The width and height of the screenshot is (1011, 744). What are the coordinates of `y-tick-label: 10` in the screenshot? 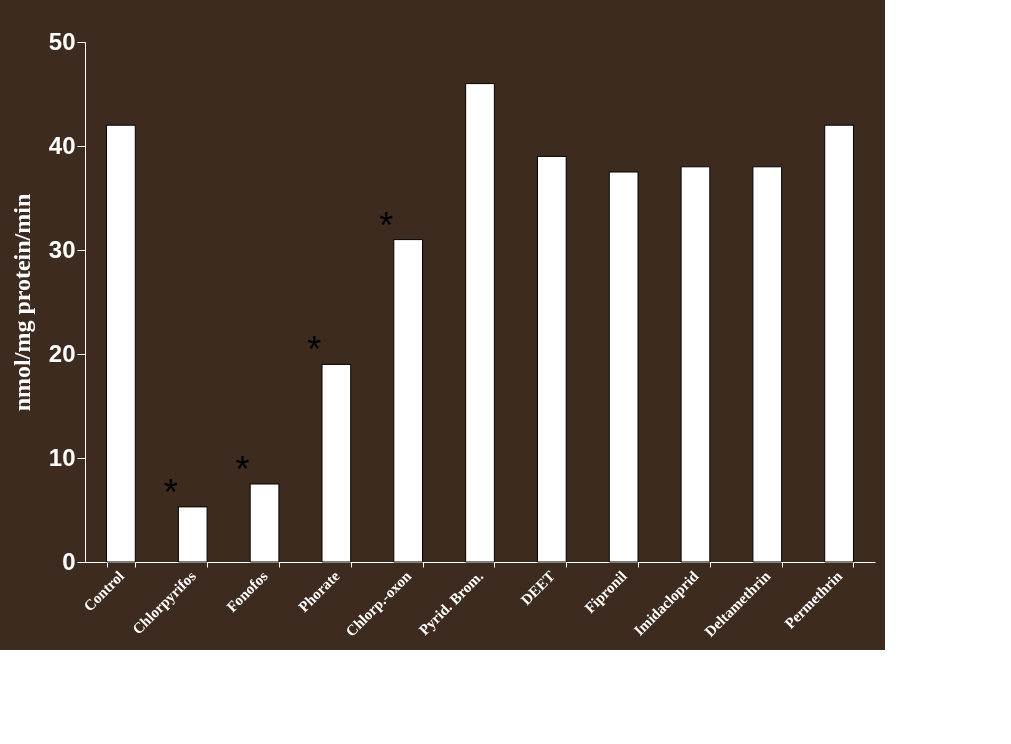 It's located at (62, 457).